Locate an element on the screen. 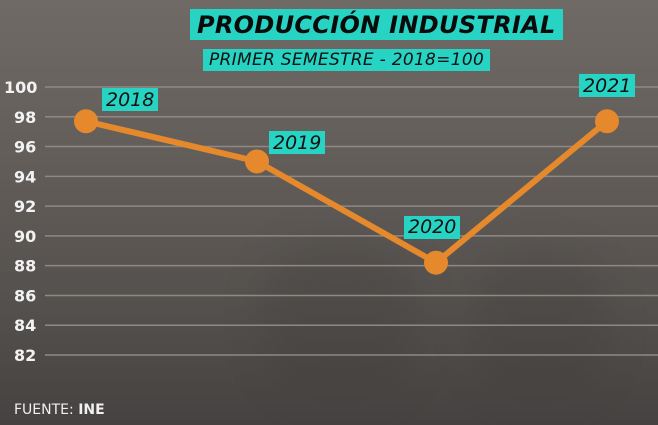 This screenshot has height=425, width=658. point-label-2020: 2020 is located at coordinates (432, 227).